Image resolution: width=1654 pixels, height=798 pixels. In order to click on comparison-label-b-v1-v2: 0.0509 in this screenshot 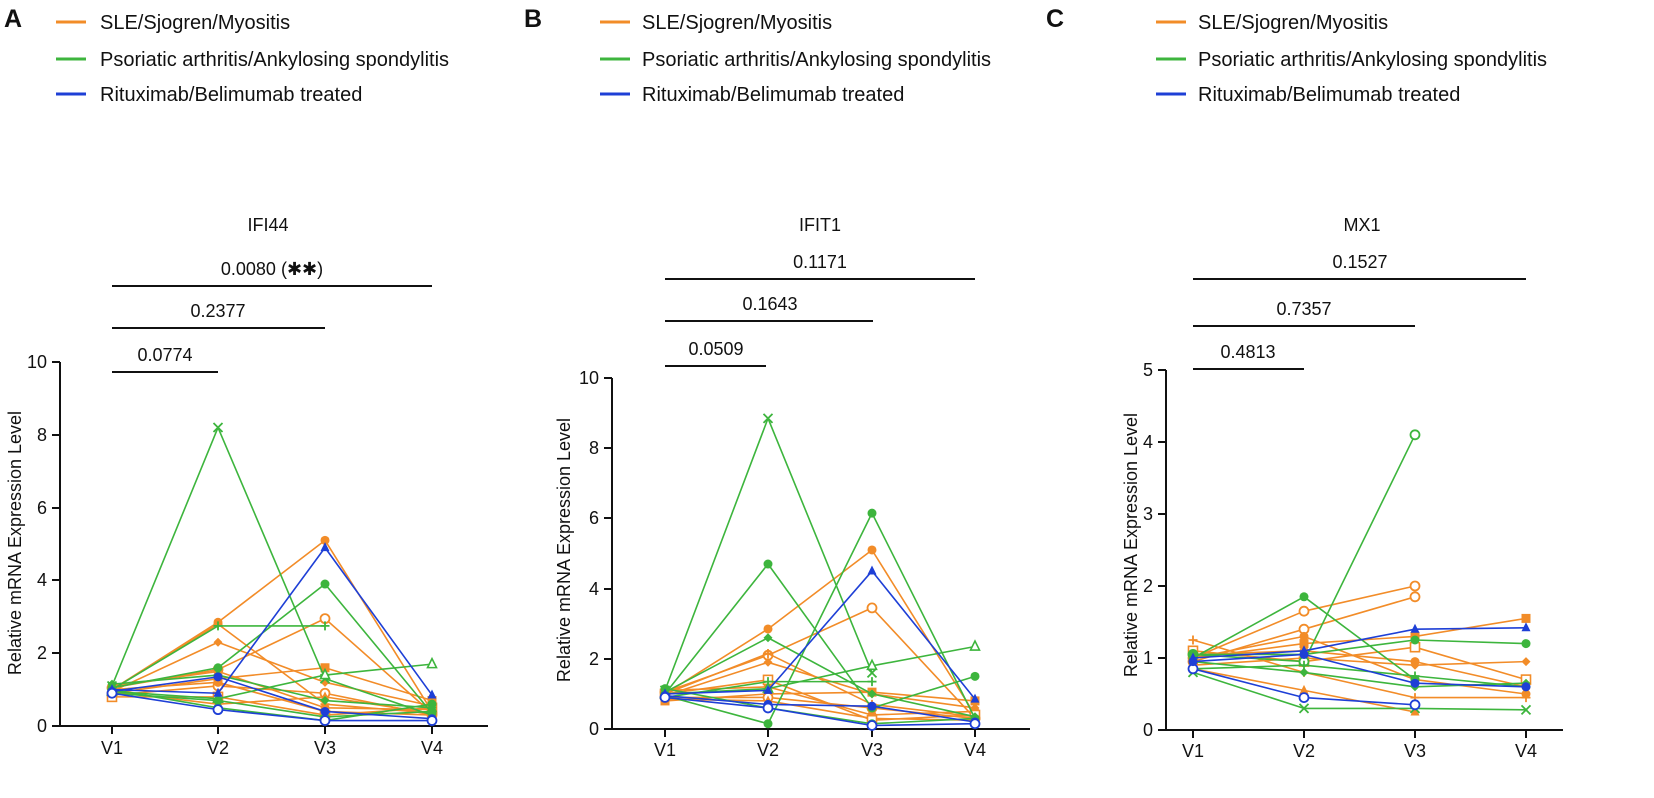, I will do `click(715, 349)`.